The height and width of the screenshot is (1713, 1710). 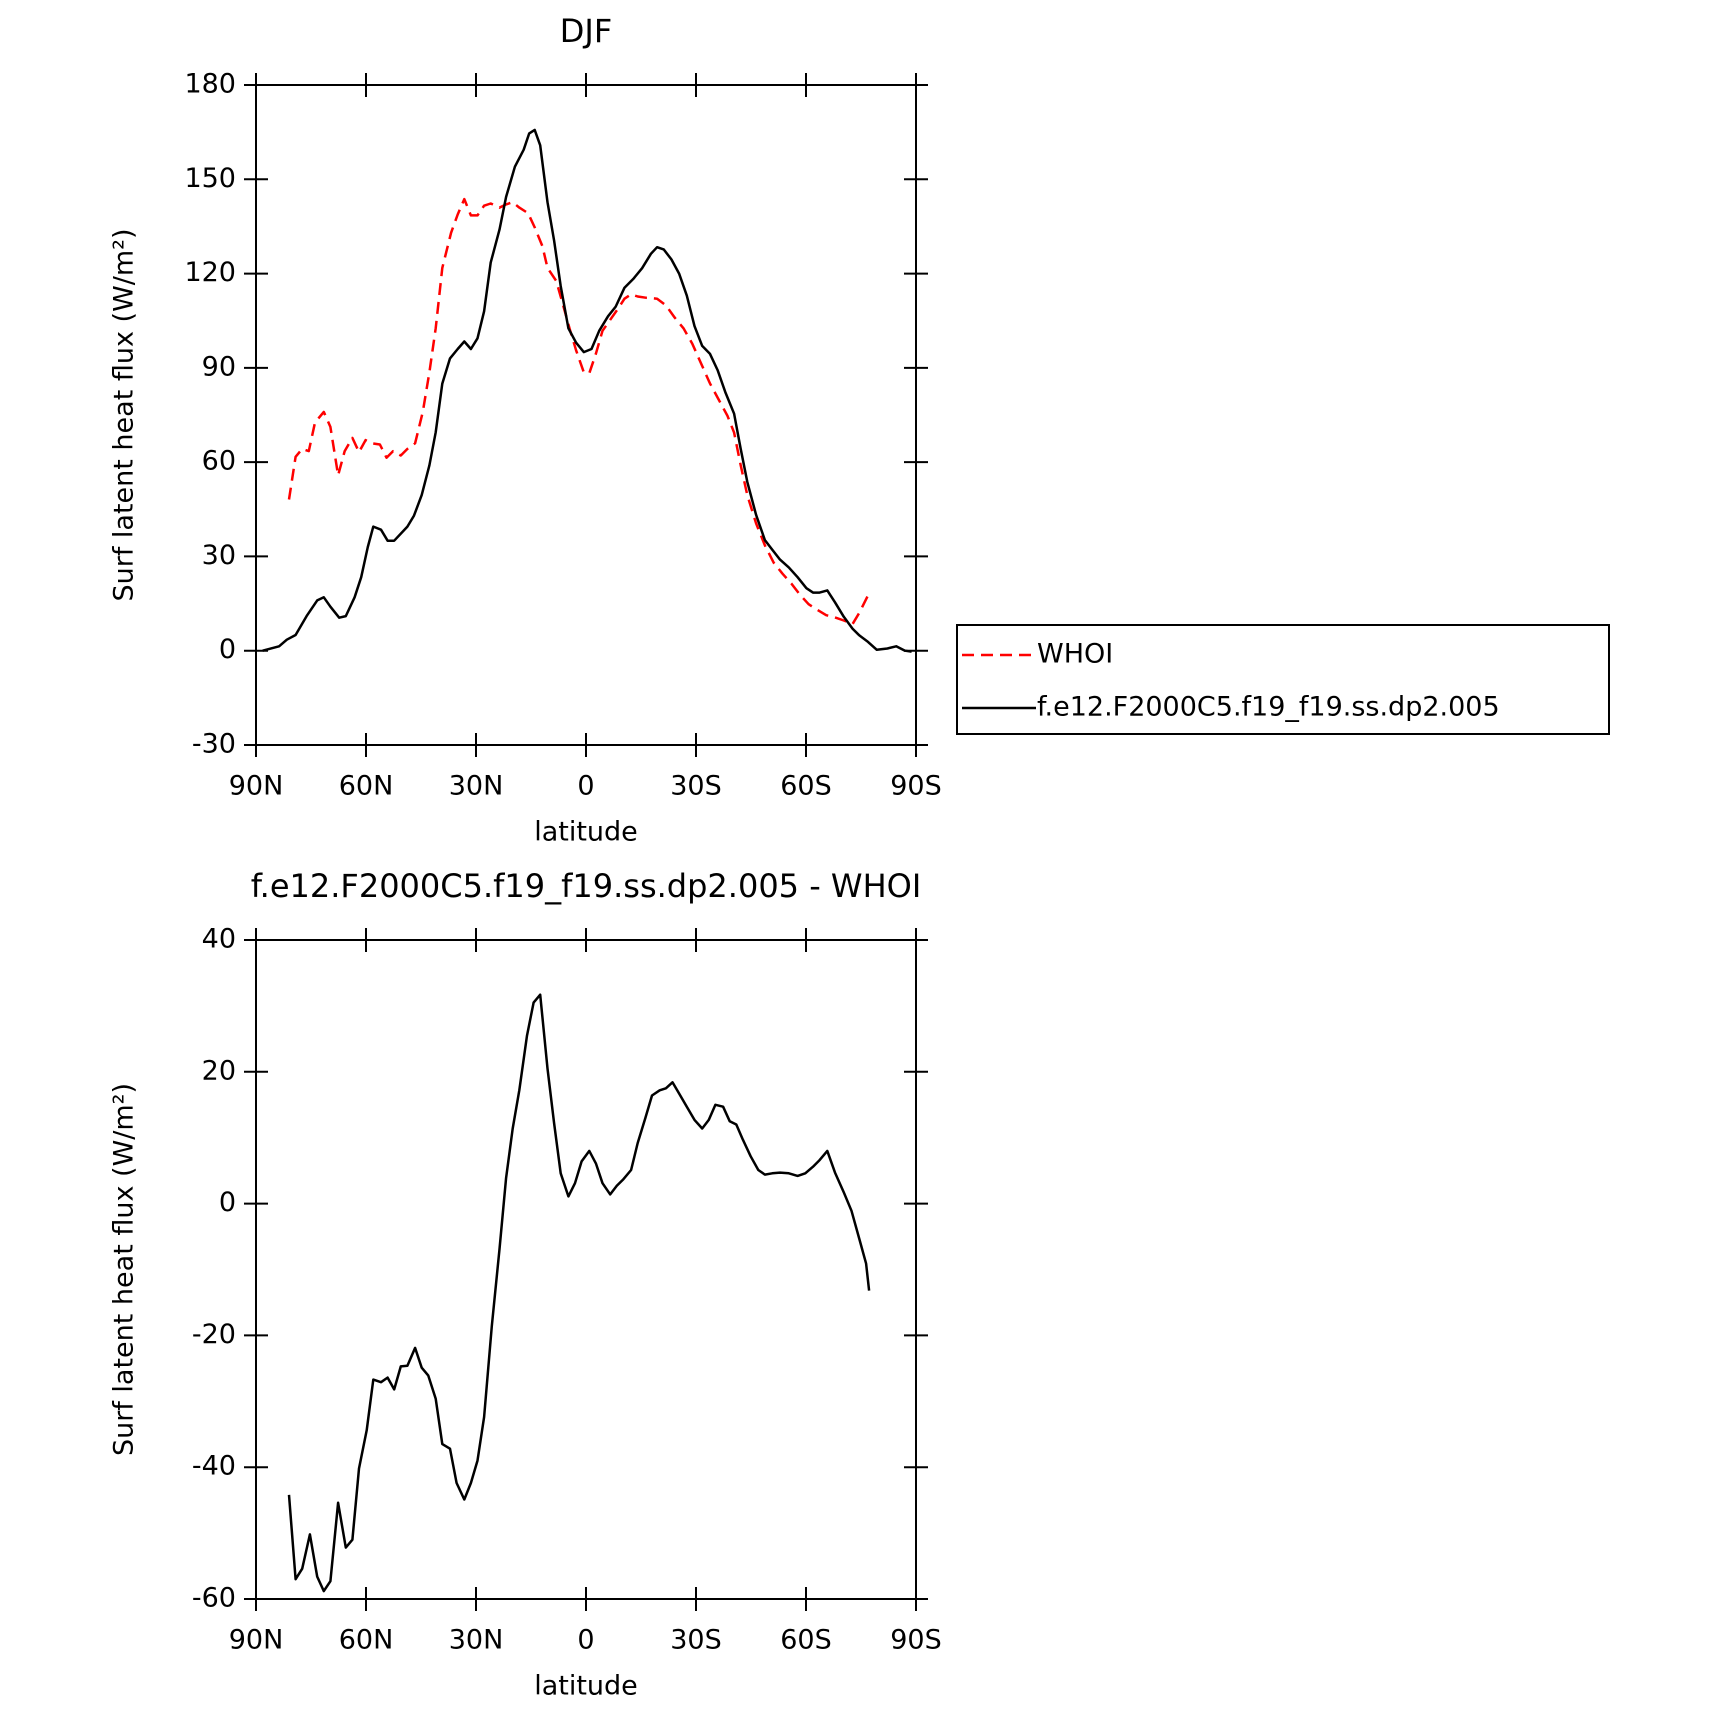 I want to click on y-tick-label: 30, so click(x=219, y=555).